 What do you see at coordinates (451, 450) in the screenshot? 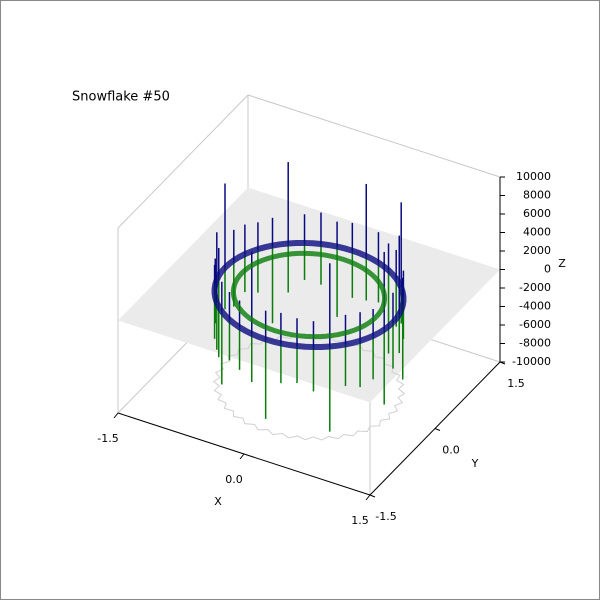
I see `y-tick-label: 0.0` at bounding box center [451, 450].